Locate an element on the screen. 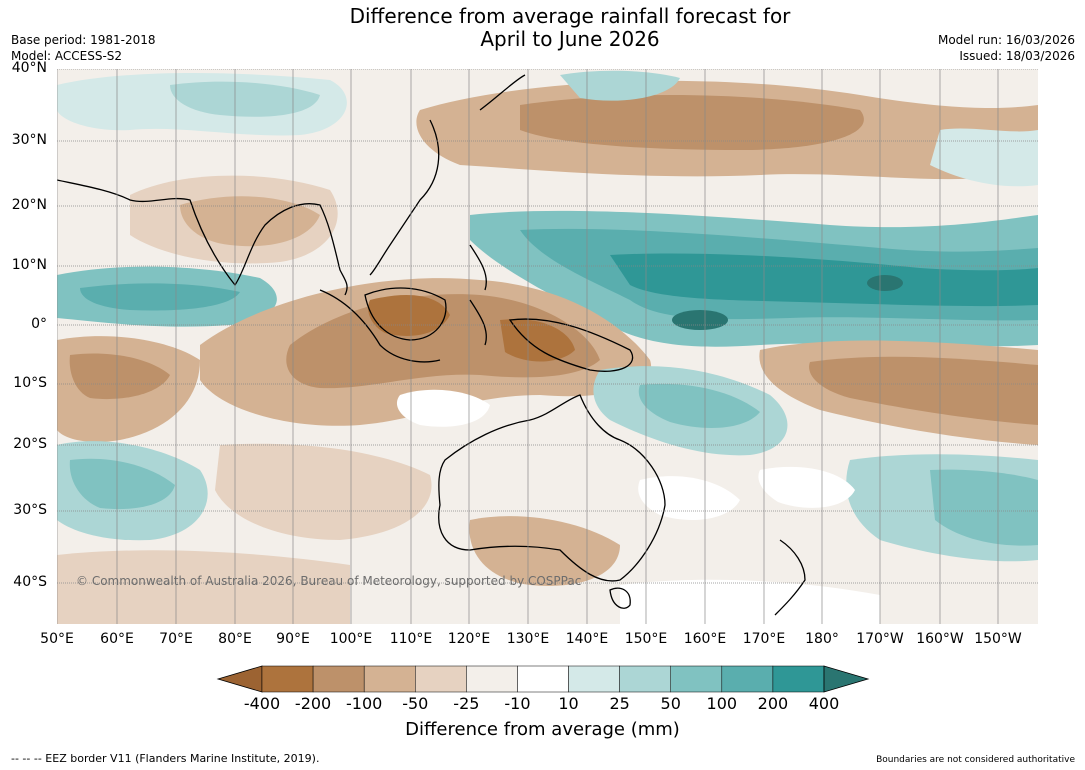 The width and height of the screenshot is (1085, 770). wet-region-central-asia-core is located at coordinates (245, 99).